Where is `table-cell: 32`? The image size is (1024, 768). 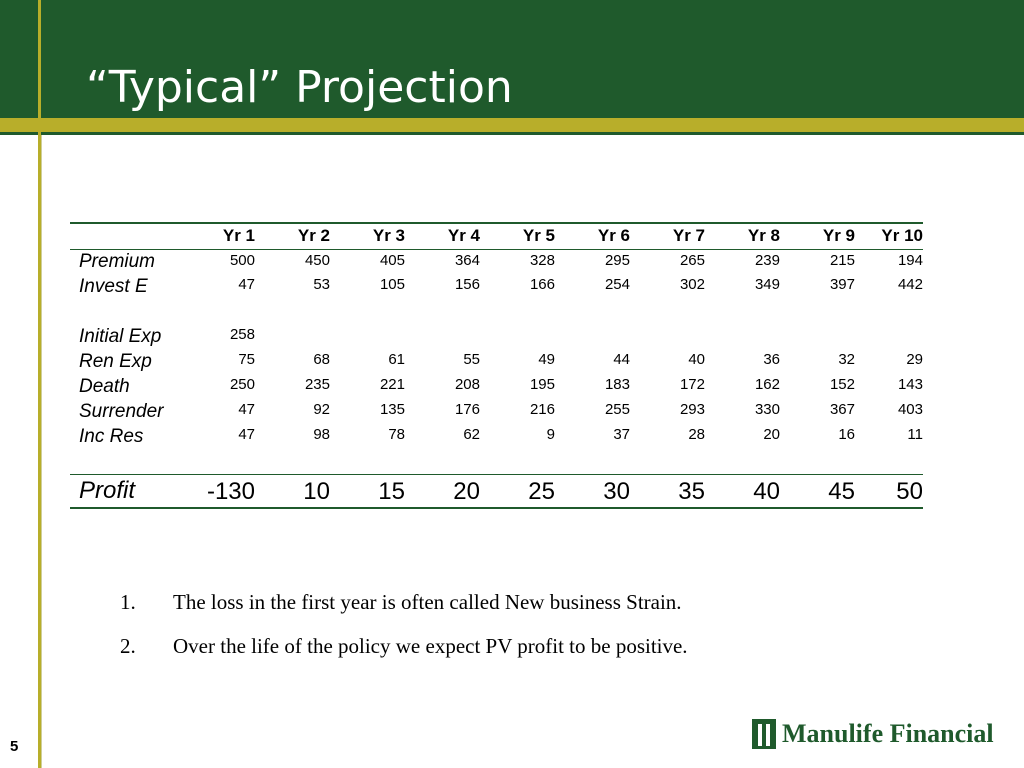
table-cell: 32 is located at coordinates (846, 359).